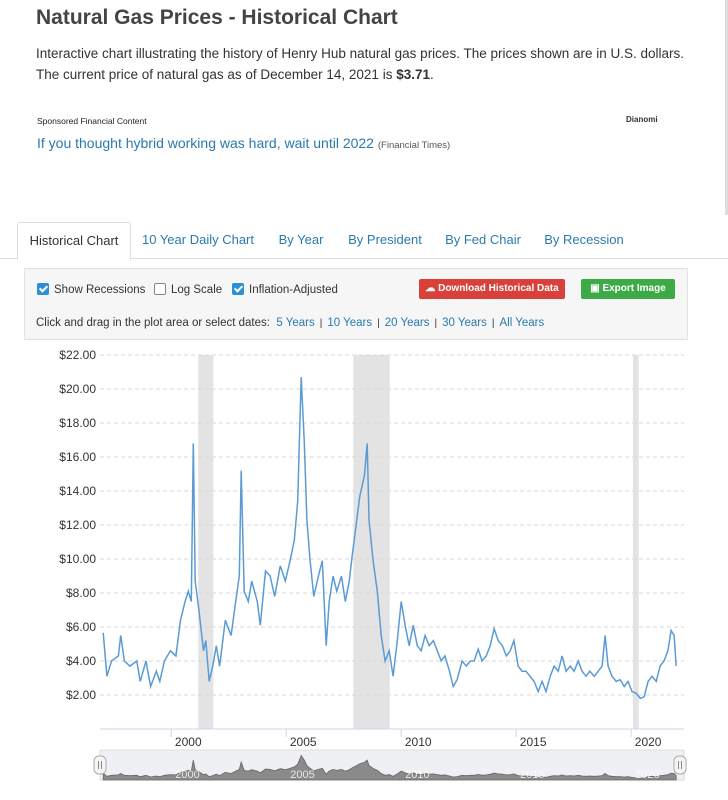 The width and height of the screenshot is (728, 800). What do you see at coordinates (77, 525) in the screenshot?
I see `y-tick-label: $12.00` at bounding box center [77, 525].